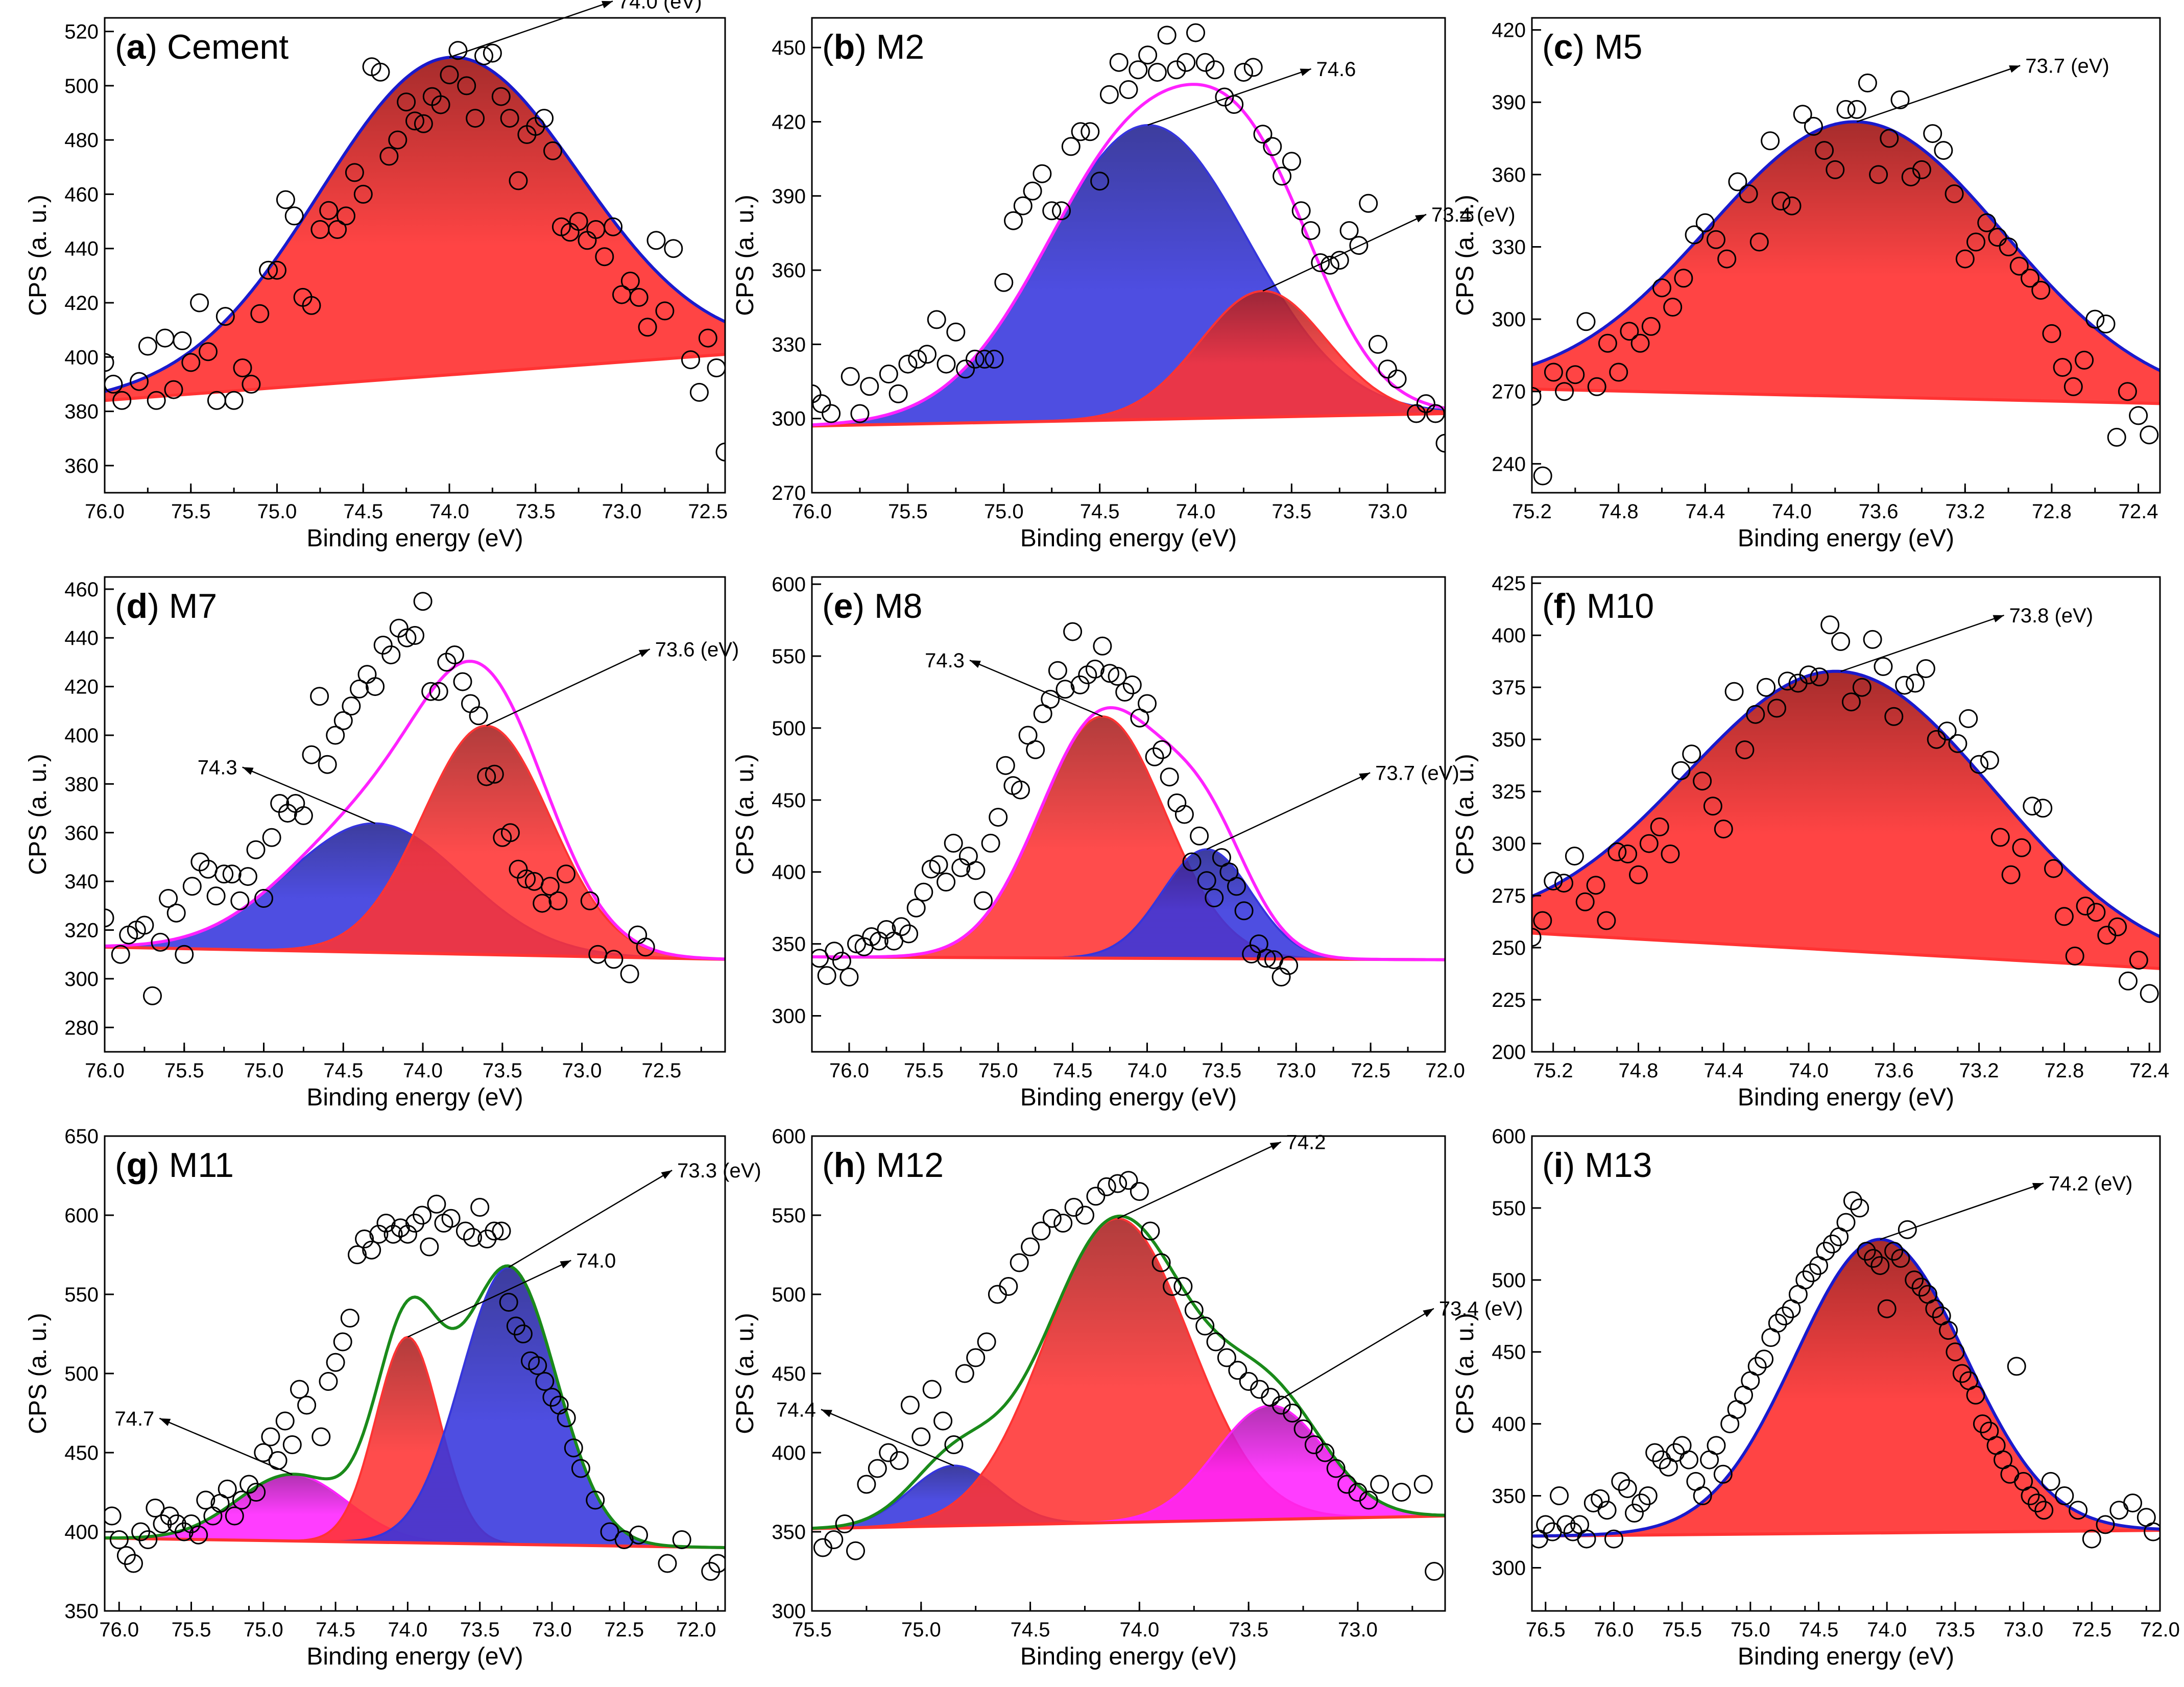  What do you see at coordinates (910, 1165) in the screenshot?
I see `panel-title-name: M12` at bounding box center [910, 1165].